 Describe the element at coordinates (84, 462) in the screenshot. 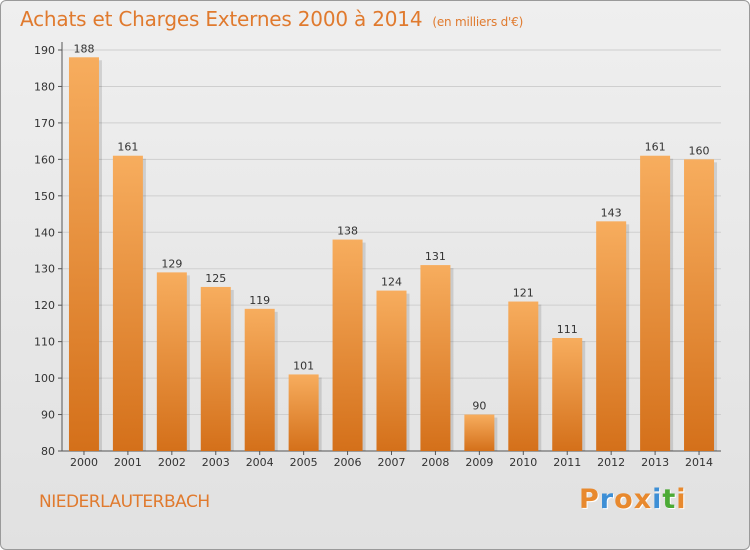

I see `x-tick-label: 2000` at that location.